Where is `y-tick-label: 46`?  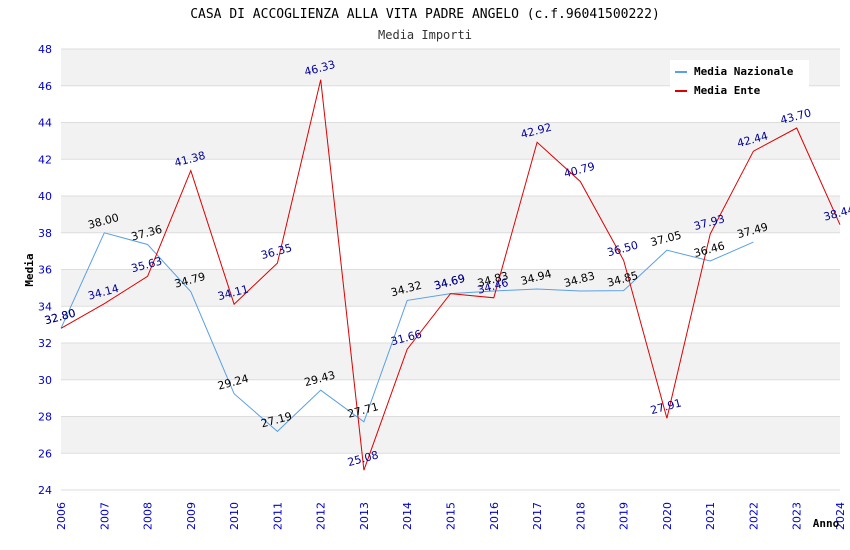 y-tick-label: 46 is located at coordinates (45, 86).